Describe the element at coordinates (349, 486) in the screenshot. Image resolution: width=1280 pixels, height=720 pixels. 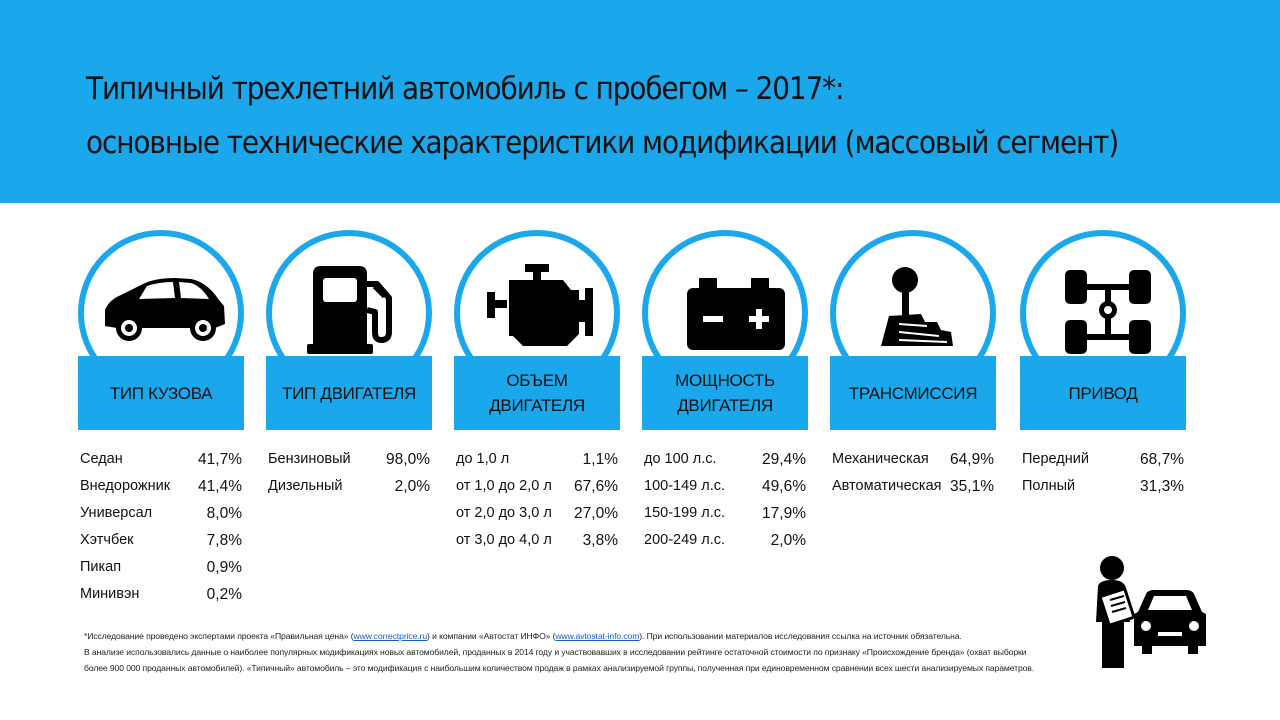
I see `list-item: Дизельный 2,0%` at that location.